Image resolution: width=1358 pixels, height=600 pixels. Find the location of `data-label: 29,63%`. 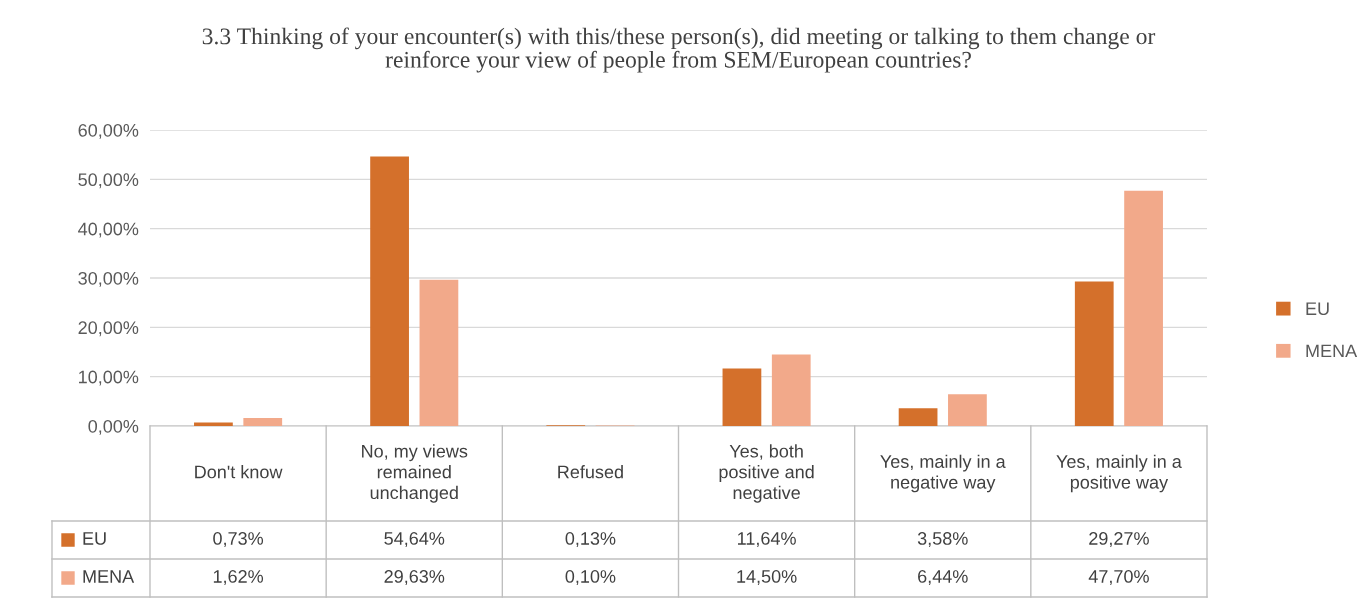

data-label: 29,63% is located at coordinates (414, 577).